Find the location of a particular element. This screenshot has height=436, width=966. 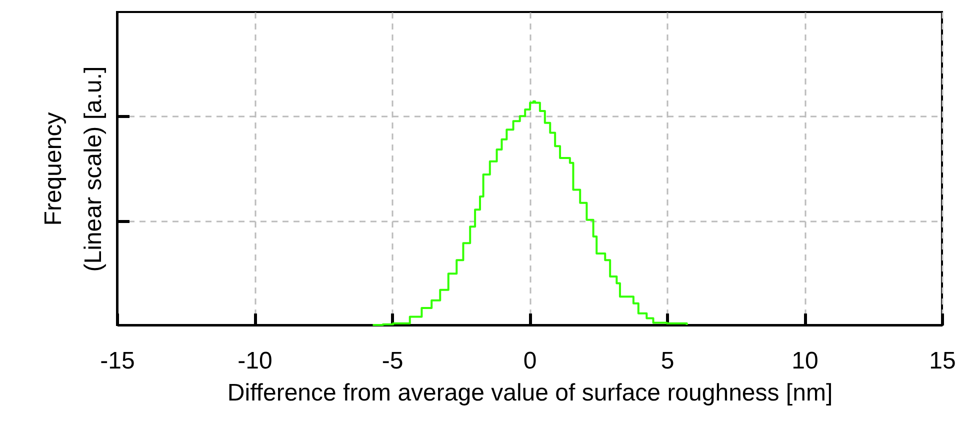

x-tick-label: -15 is located at coordinates (117, 361).